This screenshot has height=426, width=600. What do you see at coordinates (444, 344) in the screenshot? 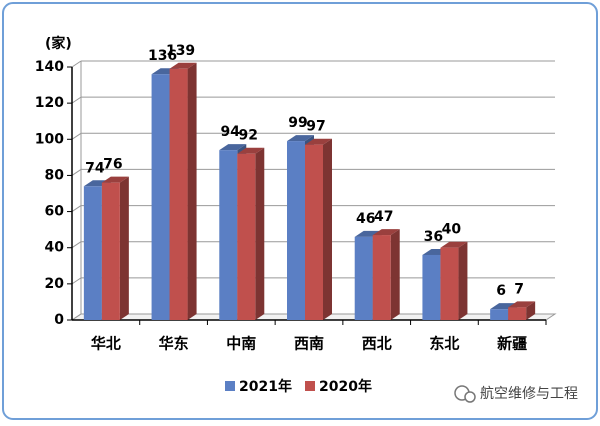
I see `x-tick-label: 东北` at bounding box center [444, 344].